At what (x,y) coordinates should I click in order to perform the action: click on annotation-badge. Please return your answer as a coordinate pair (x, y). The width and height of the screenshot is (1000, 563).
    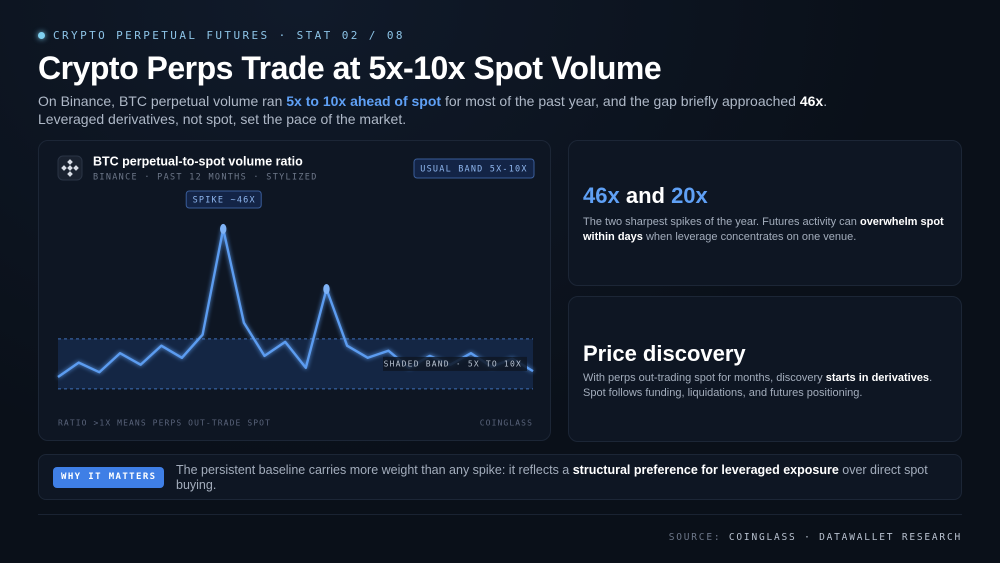
    Looking at the image, I should click on (223, 199).